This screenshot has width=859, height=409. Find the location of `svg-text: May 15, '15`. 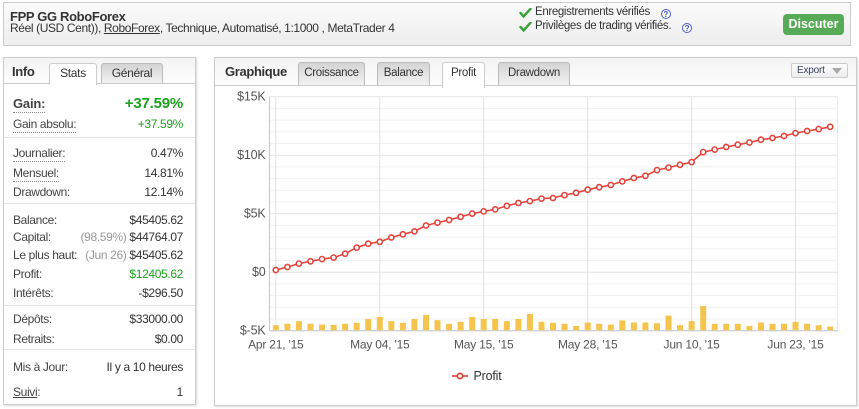

svg-text: May 15, '15 is located at coordinates (484, 345).